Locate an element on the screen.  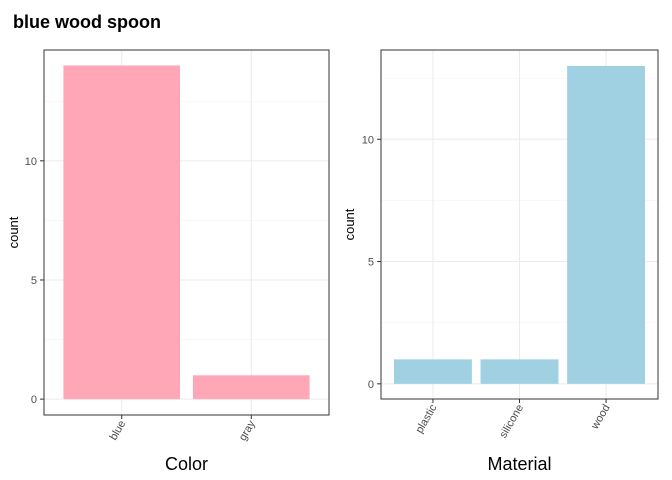
bar-blue is located at coordinates (122, 232).